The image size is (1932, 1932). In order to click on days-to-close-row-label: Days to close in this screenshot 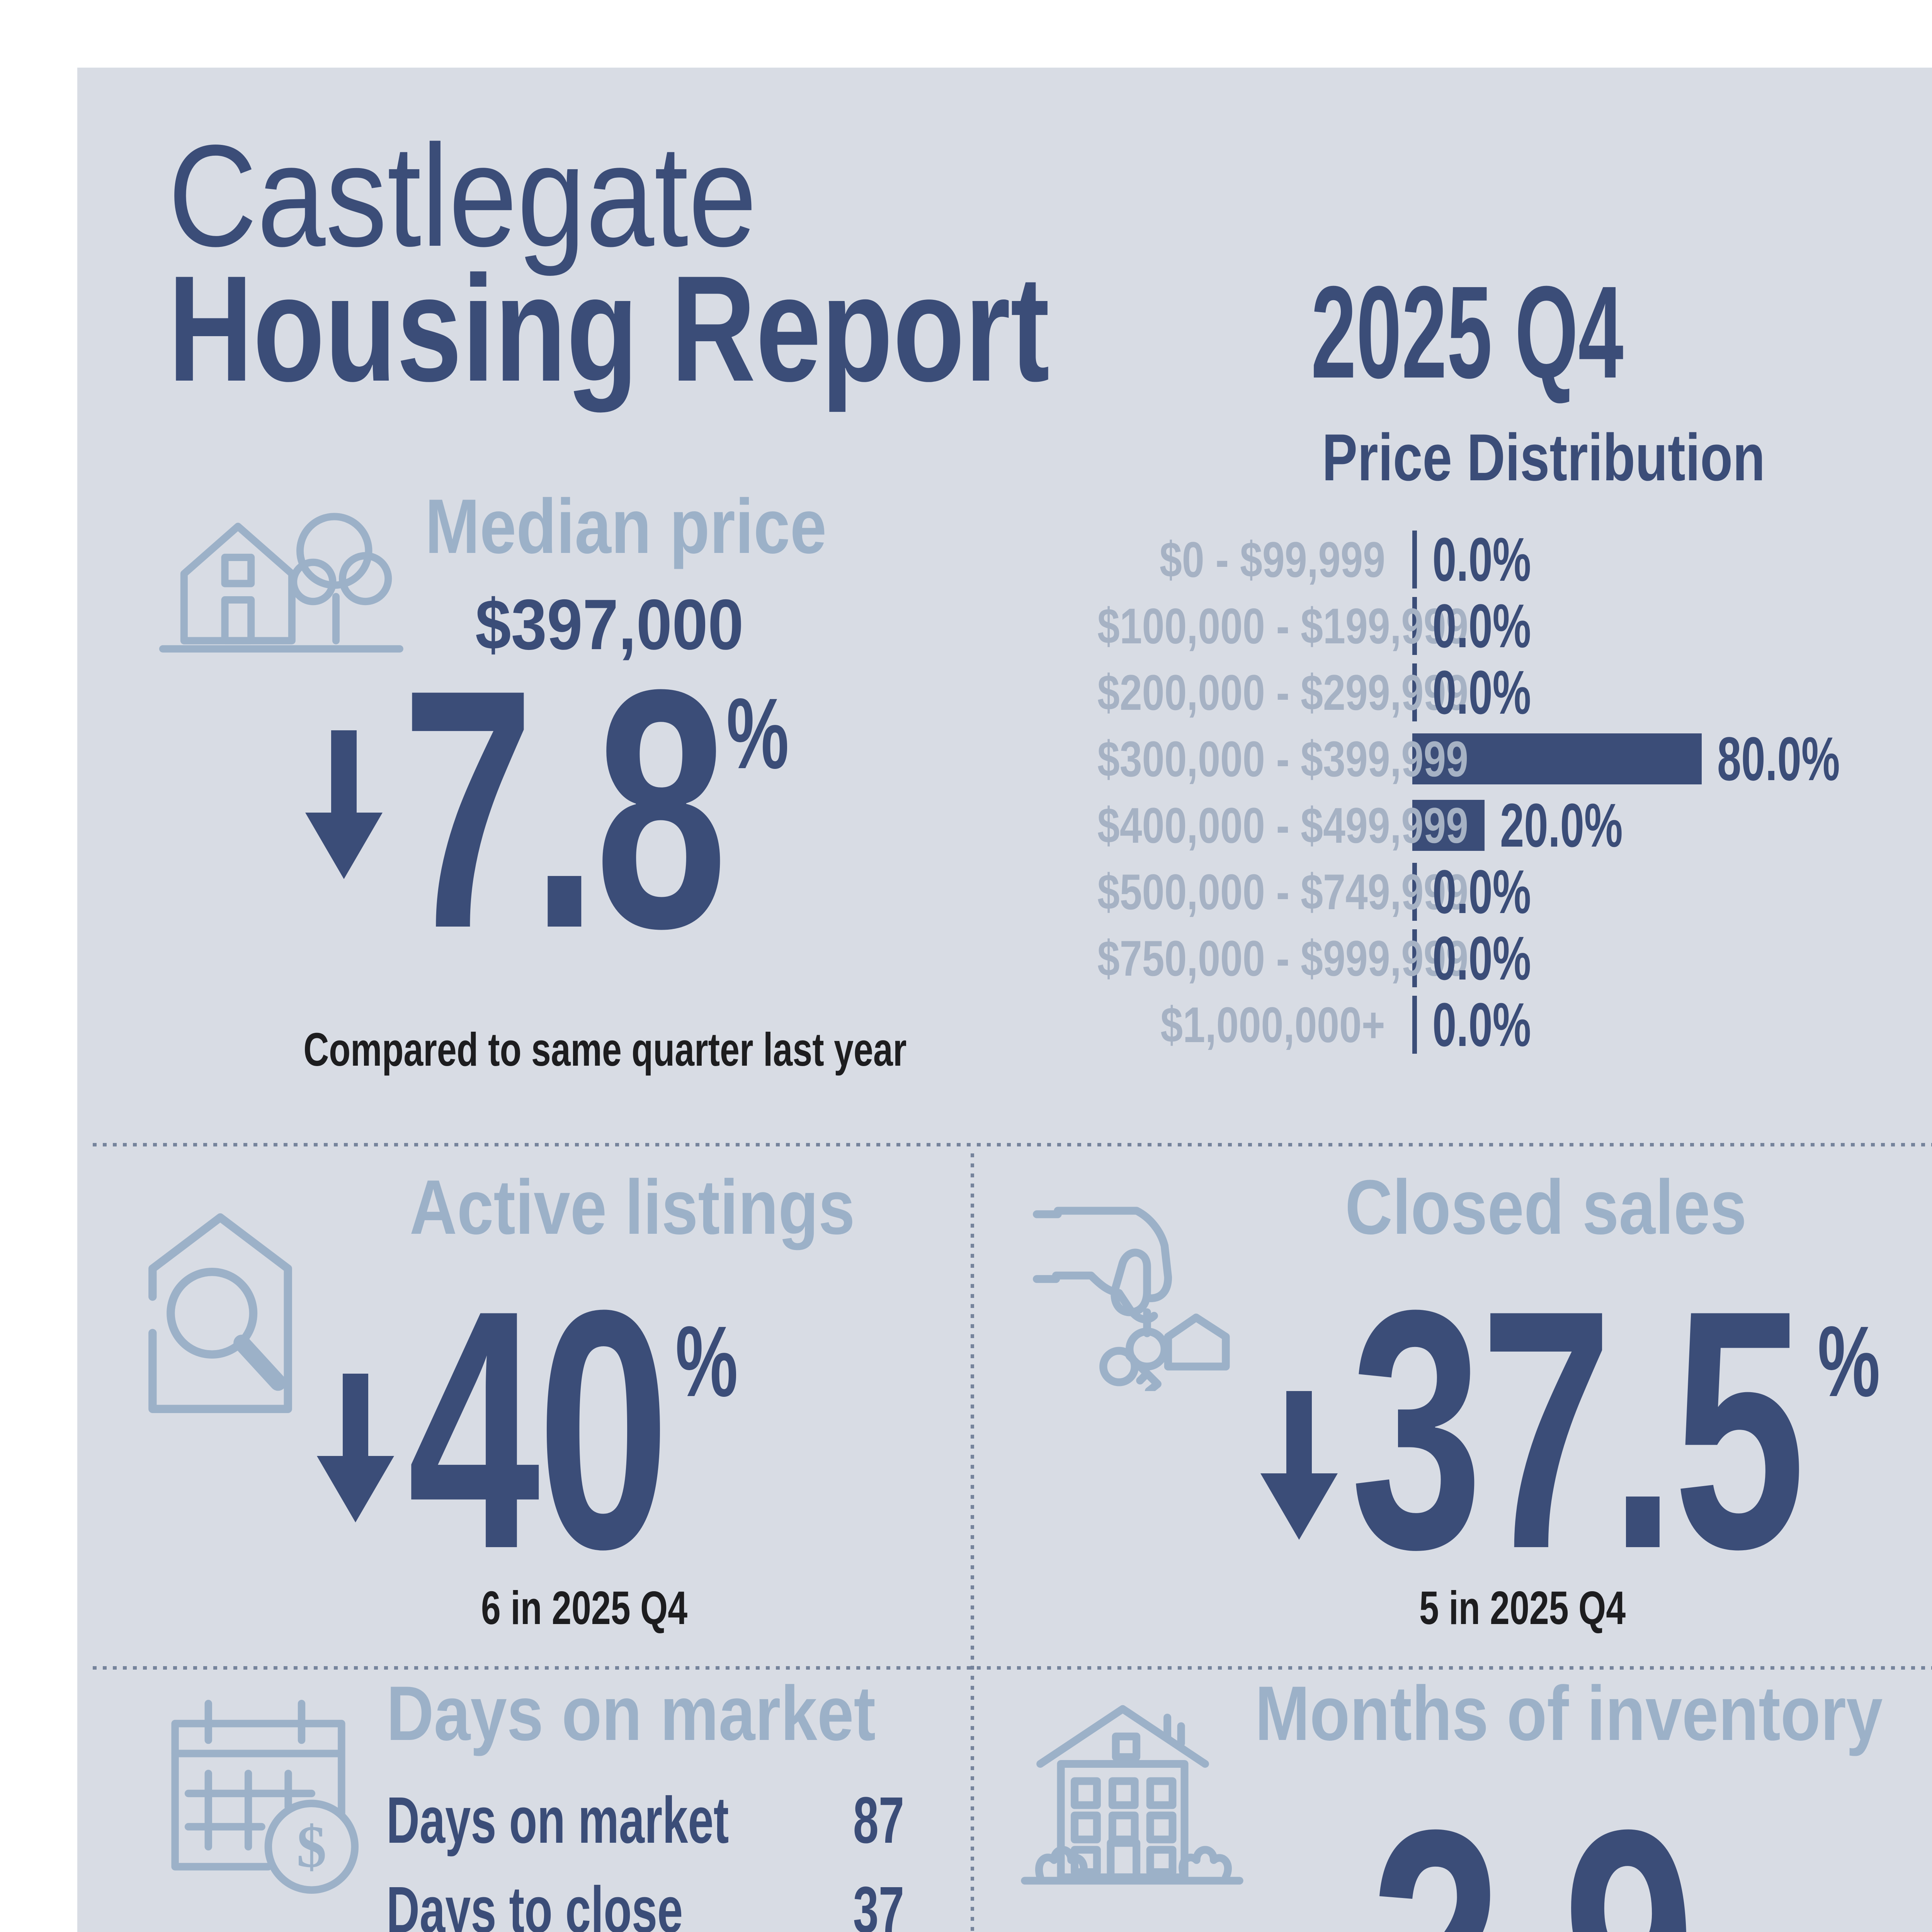, I will do `click(535, 1902)`.